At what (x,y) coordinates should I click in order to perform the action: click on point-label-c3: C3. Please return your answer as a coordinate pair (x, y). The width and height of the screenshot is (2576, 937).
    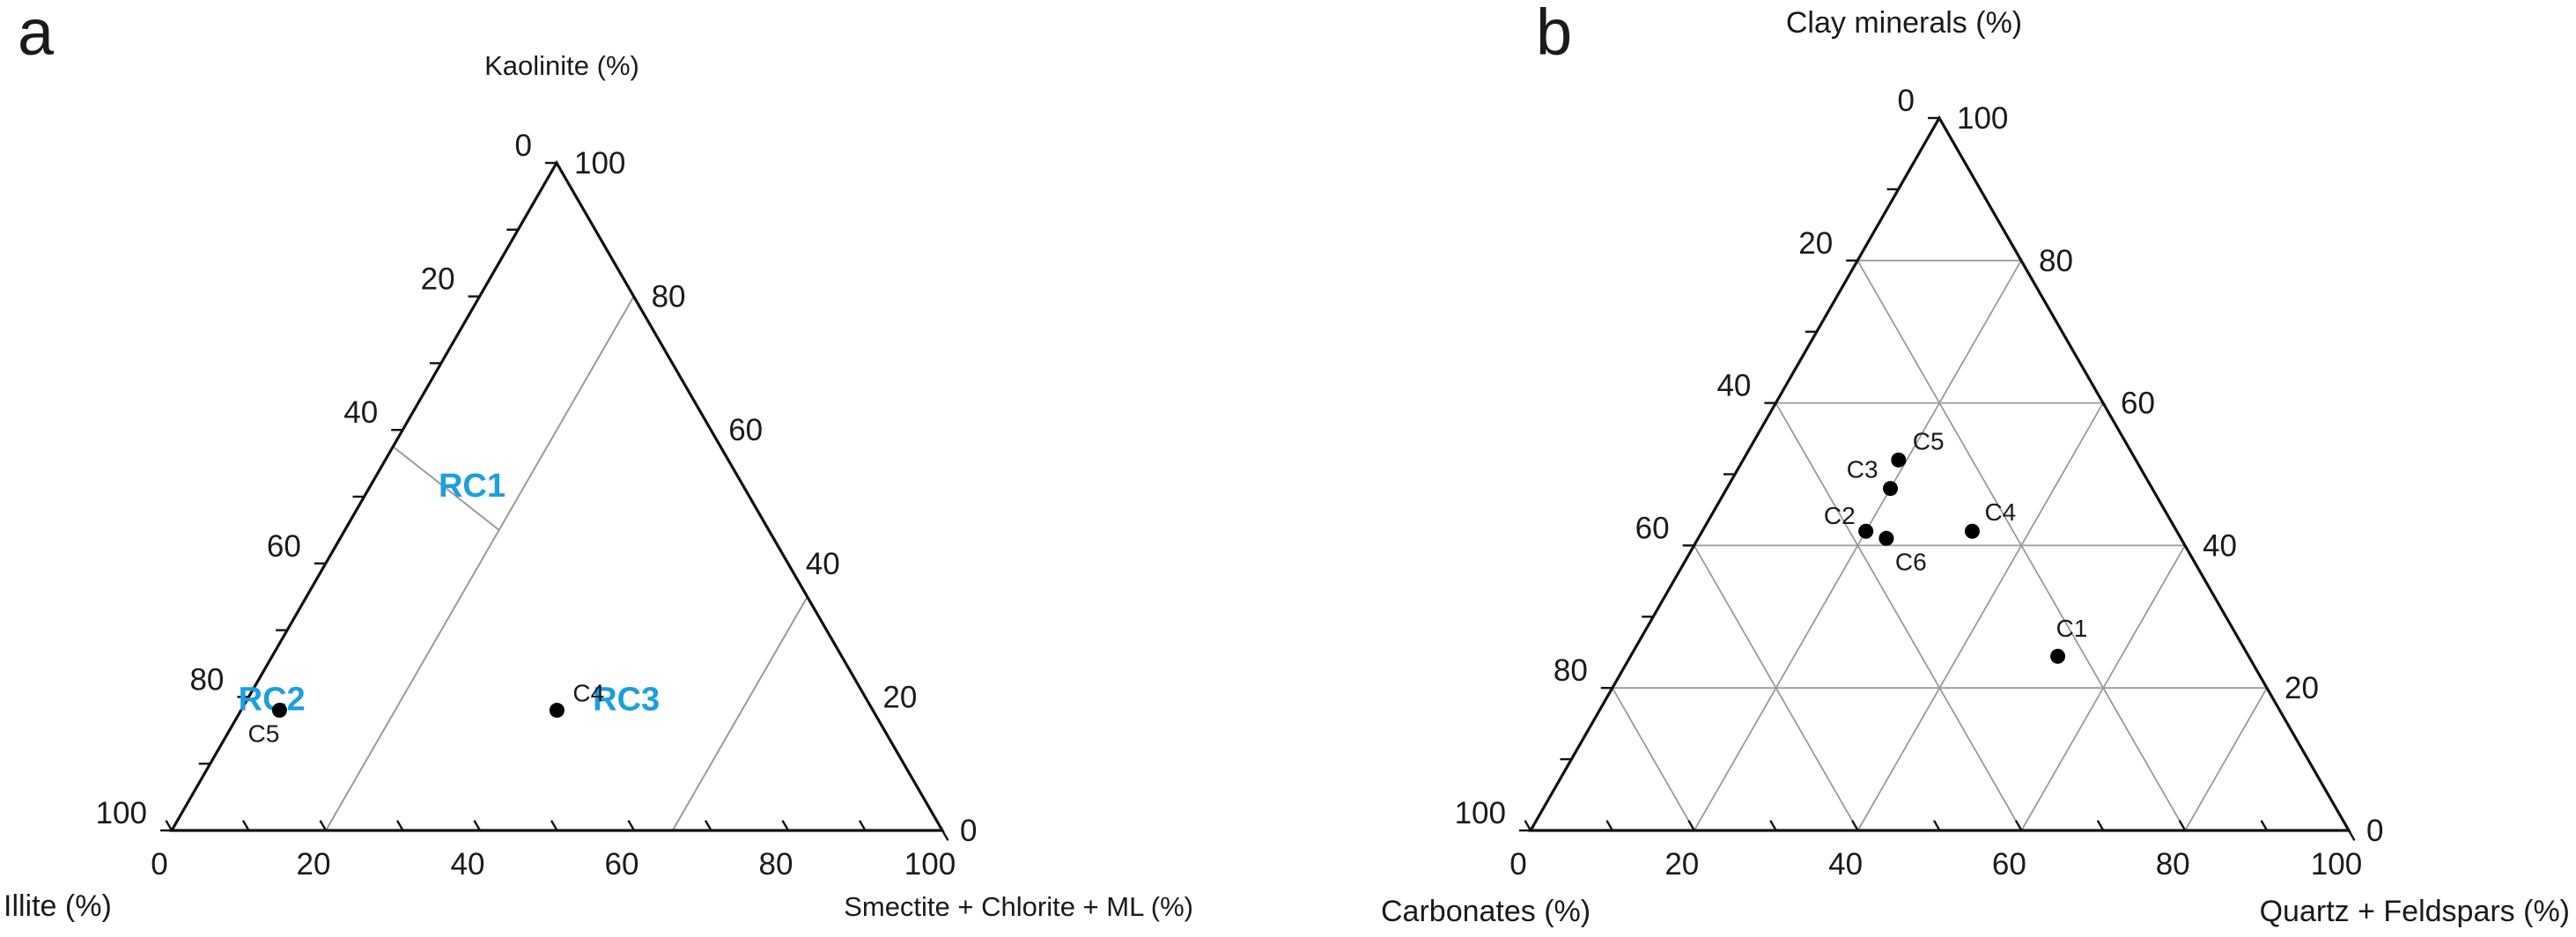
    Looking at the image, I should click on (1862, 469).